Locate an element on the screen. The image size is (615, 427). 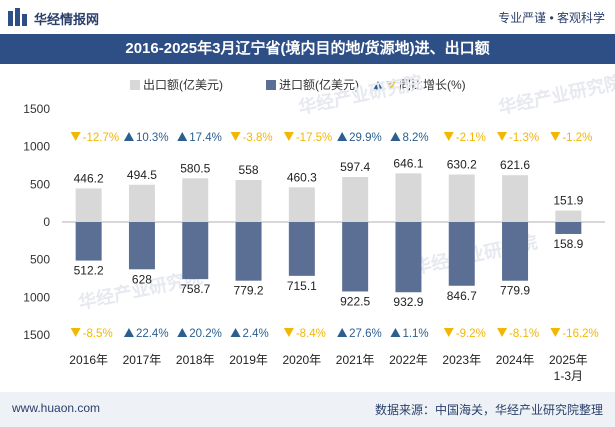
x-tick-label: 2017年 is located at coordinates (142, 360).